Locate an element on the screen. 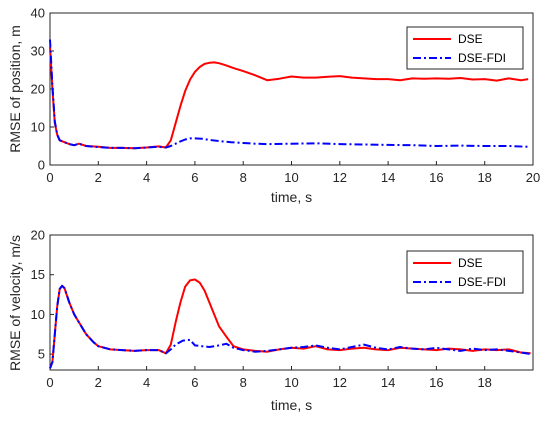 This screenshot has width=550, height=435. y-tick-label: 0 is located at coordinates (41, 165).